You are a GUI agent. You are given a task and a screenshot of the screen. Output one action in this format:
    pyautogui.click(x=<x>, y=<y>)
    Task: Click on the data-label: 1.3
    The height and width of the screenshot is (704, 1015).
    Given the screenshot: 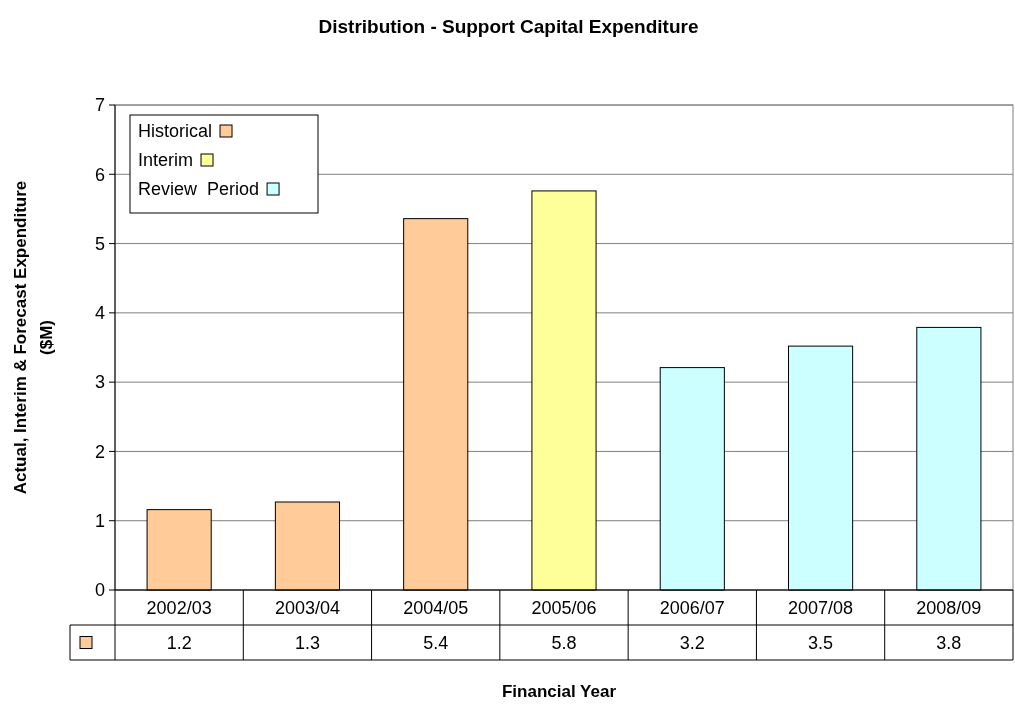 What is the action you would take?
    pyautogui.click(x=307, y=642)
    